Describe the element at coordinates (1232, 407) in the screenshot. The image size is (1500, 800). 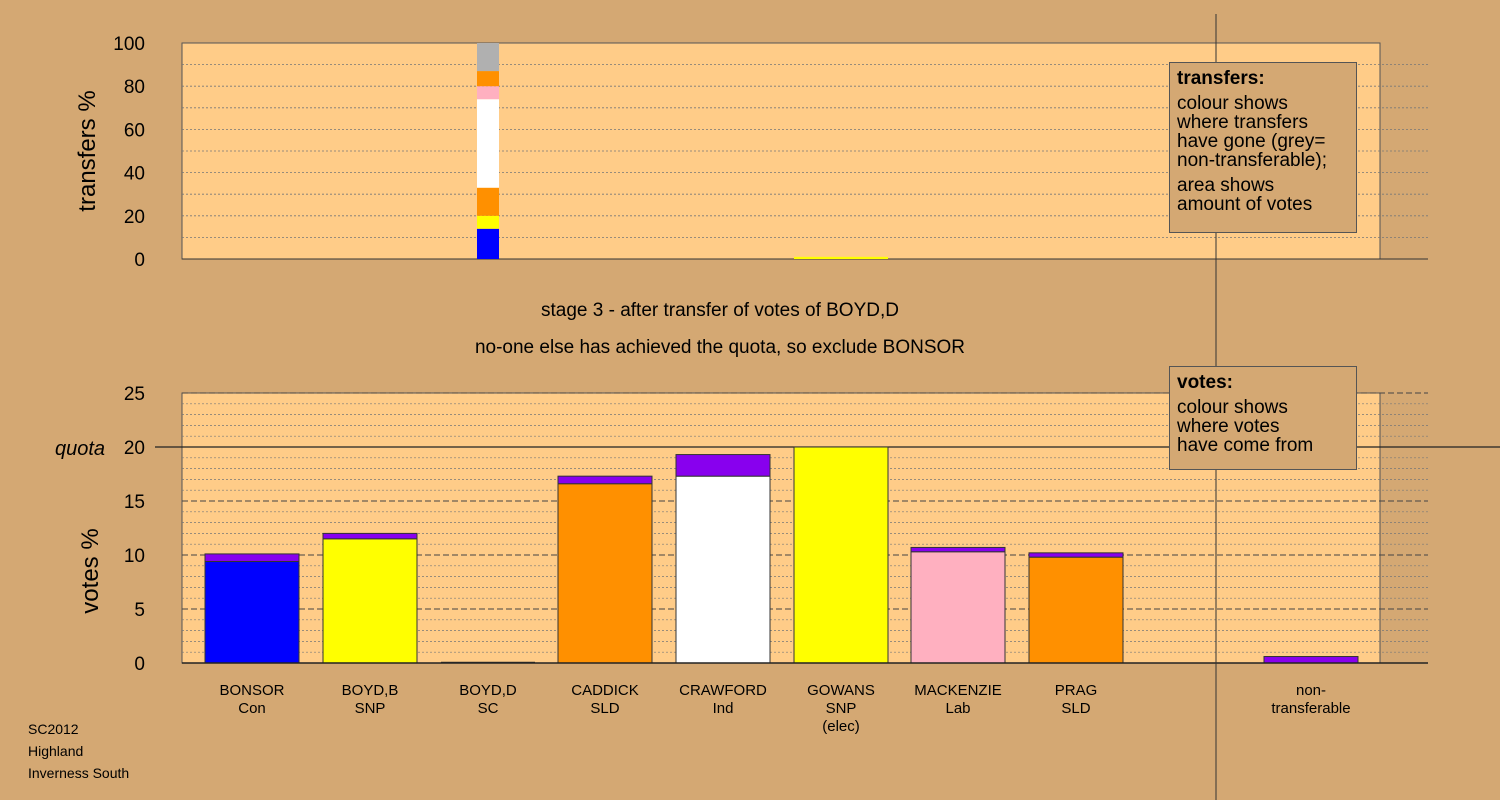
I see `votes-legend-line: colour shows` at that location.